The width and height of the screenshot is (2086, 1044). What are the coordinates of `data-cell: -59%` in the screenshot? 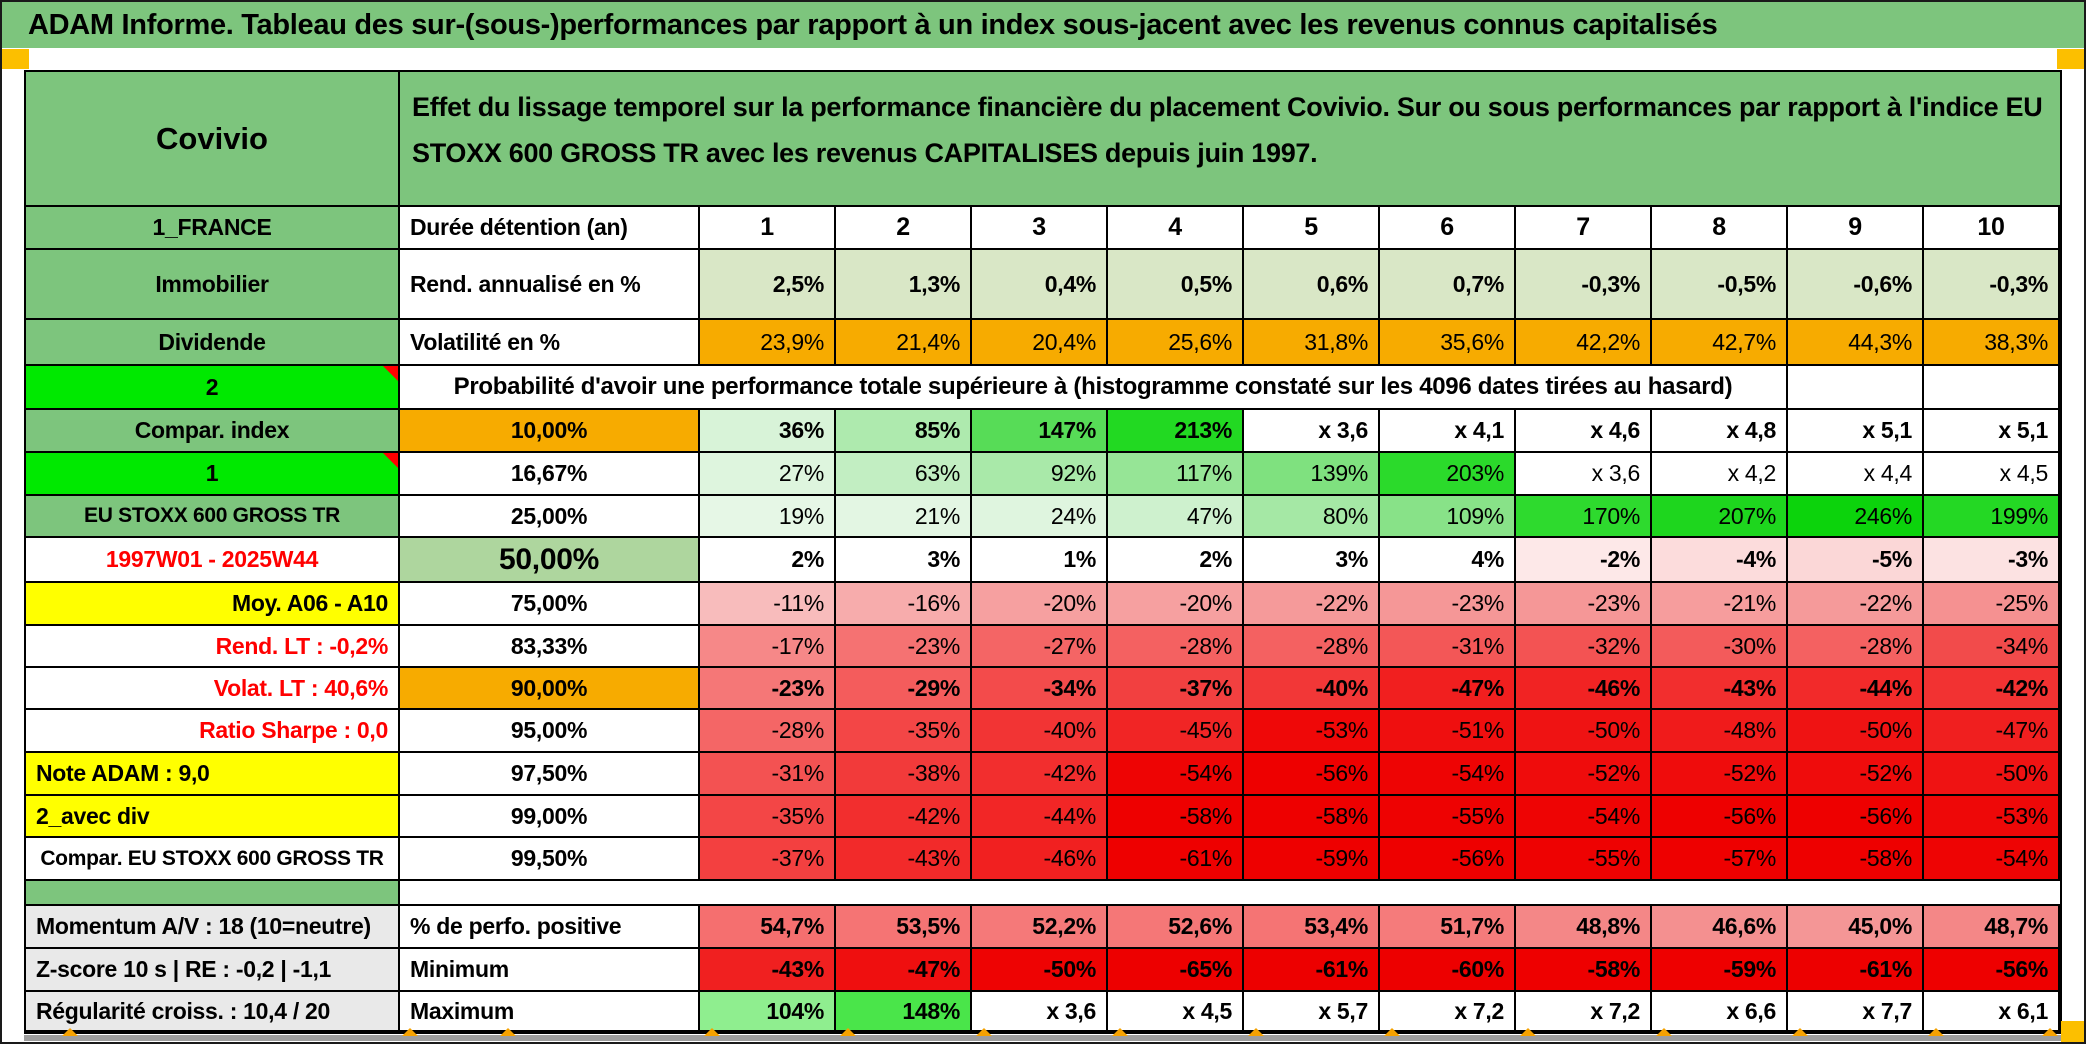 It's located at (1720, 970).